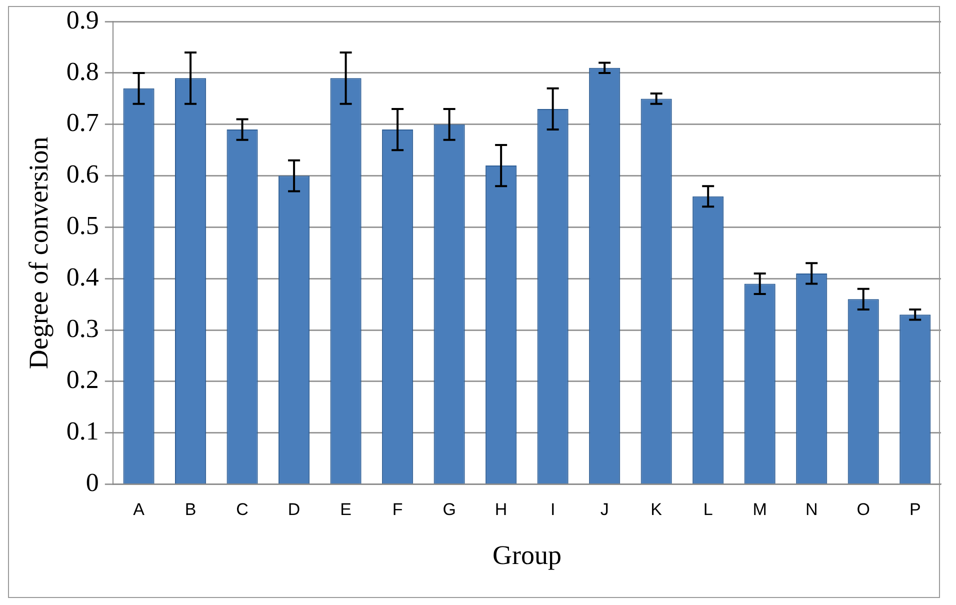 The image size is (956, 605). Describe the element at coordinates (190, 510) in the screenshot. I see `x-tick-label: B` at that location.